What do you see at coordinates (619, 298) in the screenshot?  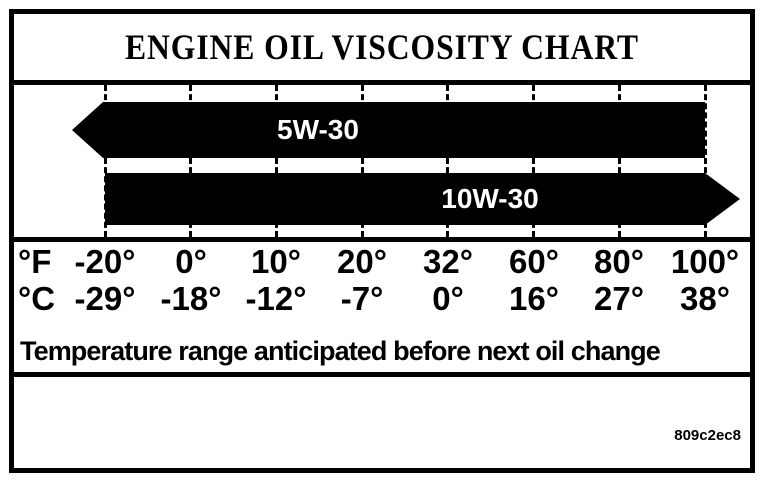 I see `scale-value-c: 27°` at bounding box center [619, 298].